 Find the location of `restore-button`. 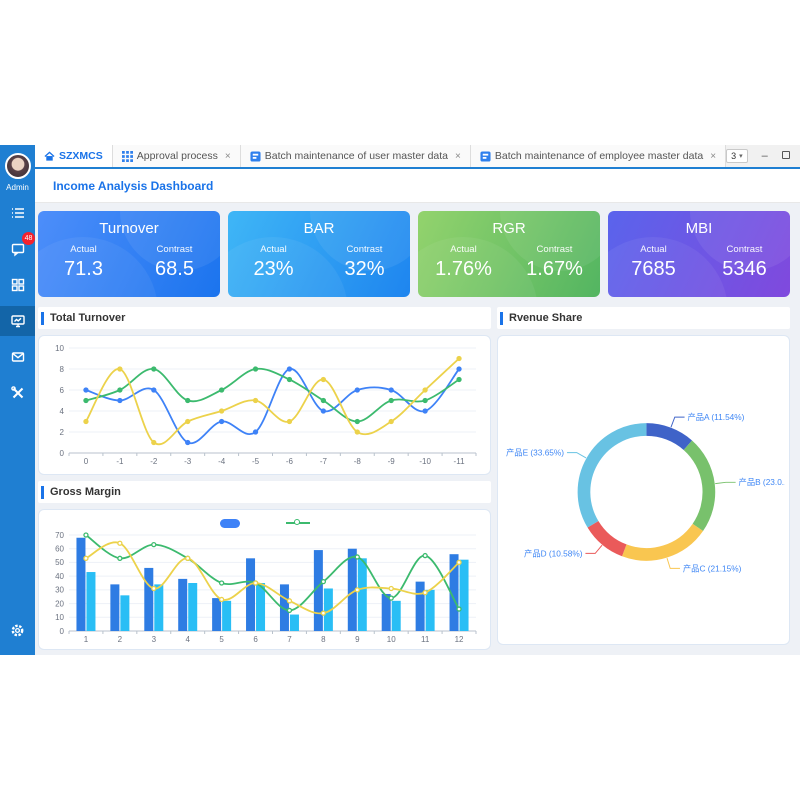

restore-button is located at coordinates (785, 156).